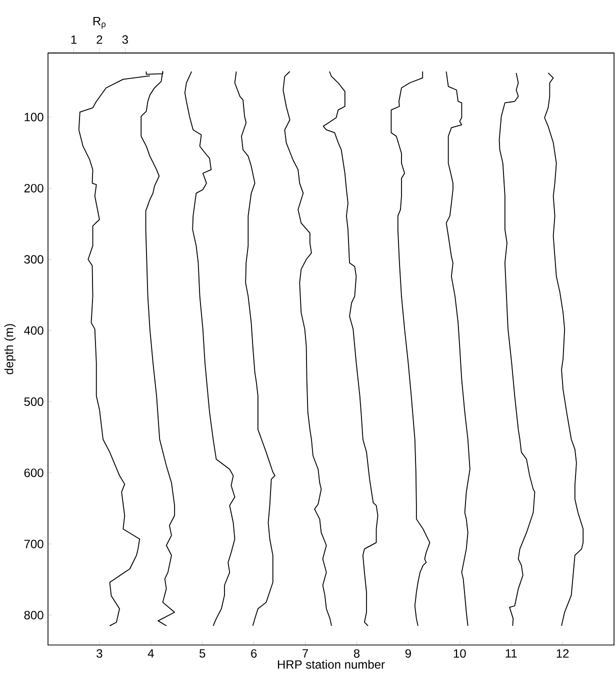 This screenshot has height=691, width=615. I want to click on x-tick-label: 6, so click(254, 653).